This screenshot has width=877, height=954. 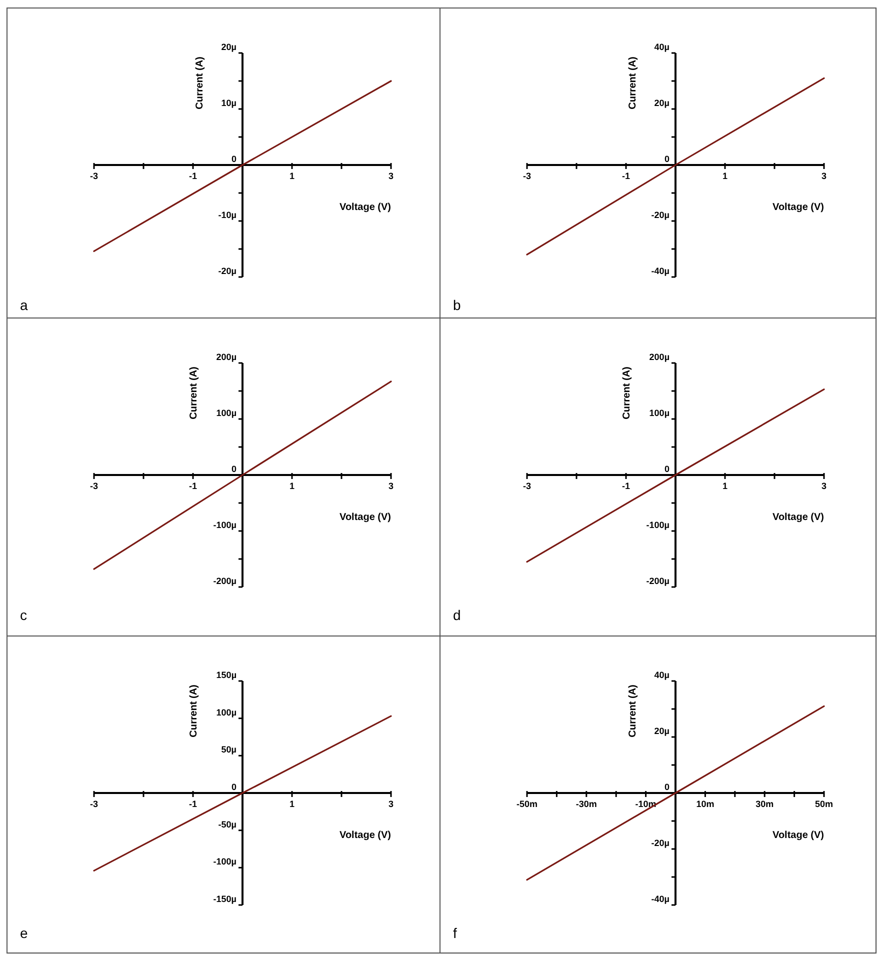 I want to click on y-tick-label: -150µ, so click(x=224, y=899).